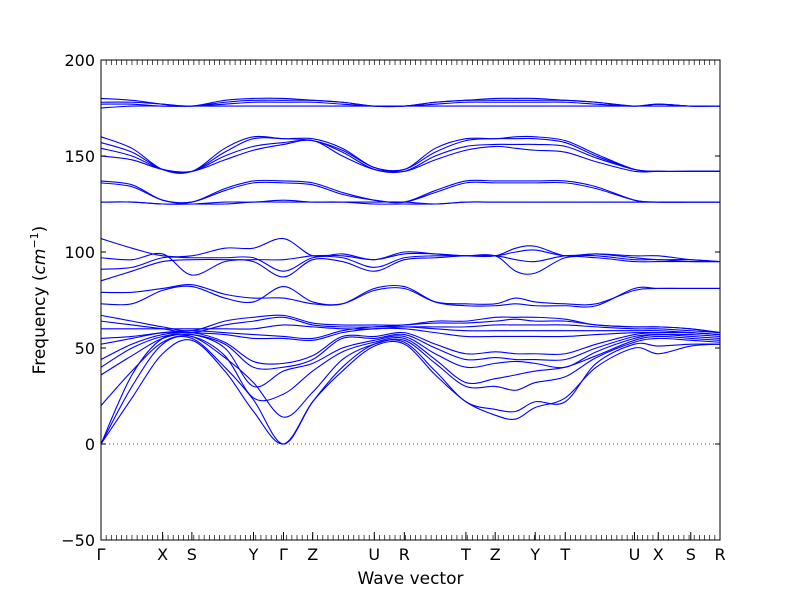 The image size is (800, 600). Describe the element at coordinates (162, 554) in the screenshot. I see `x-tick-label-2: X` at that location.